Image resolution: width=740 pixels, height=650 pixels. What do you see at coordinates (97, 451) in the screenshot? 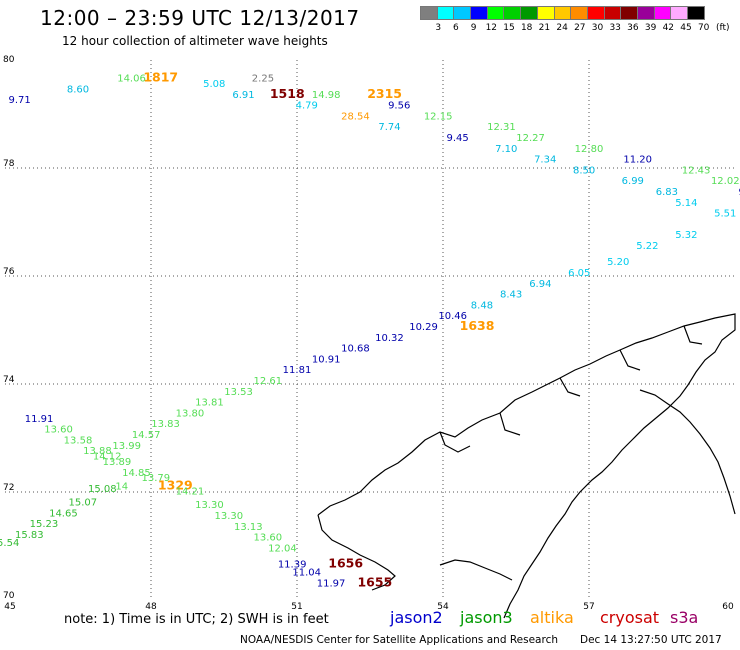
I see `wave-height-label: 13.88` at bounding box center [97, 451].